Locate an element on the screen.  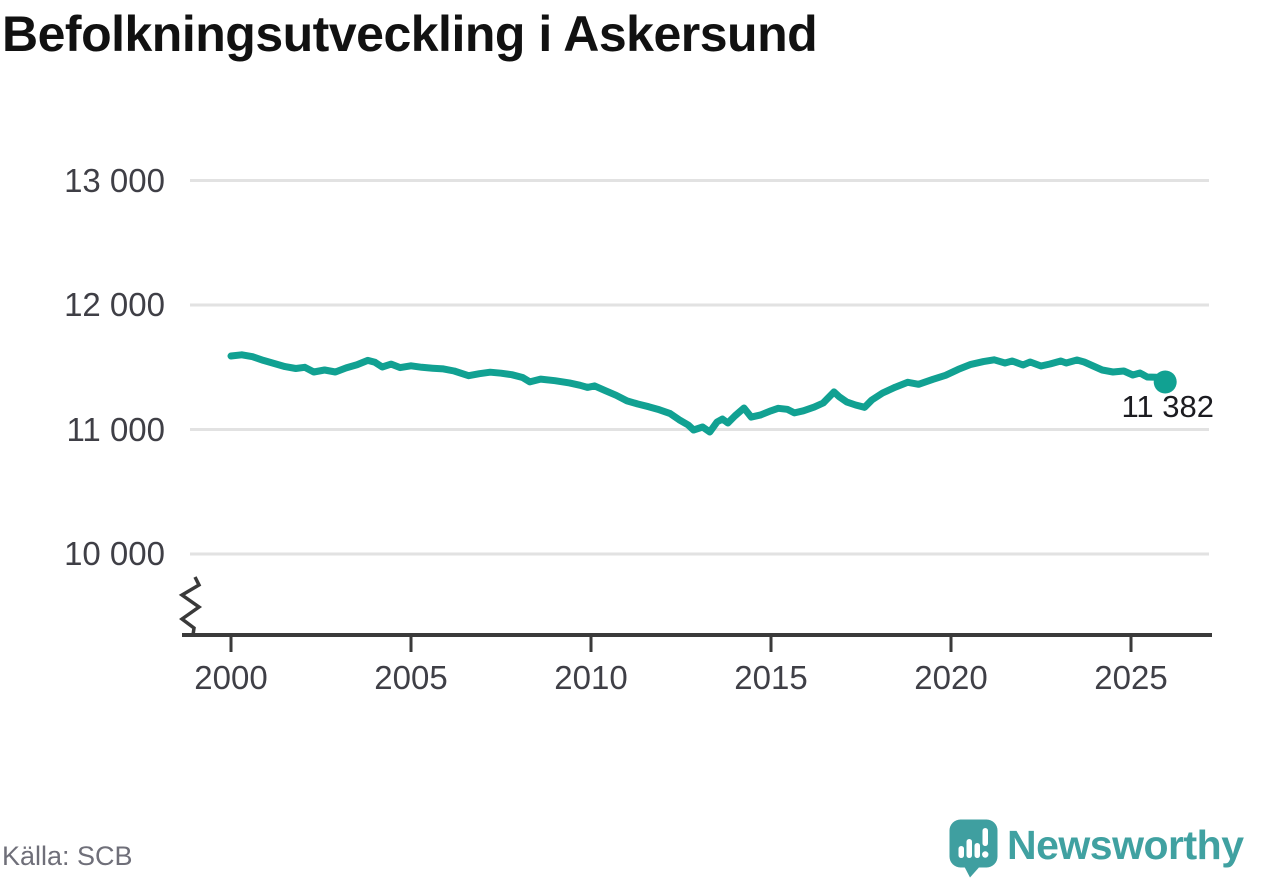
newsworthy-wordmark: Newsworthy is located at coordinates (1125, 845).